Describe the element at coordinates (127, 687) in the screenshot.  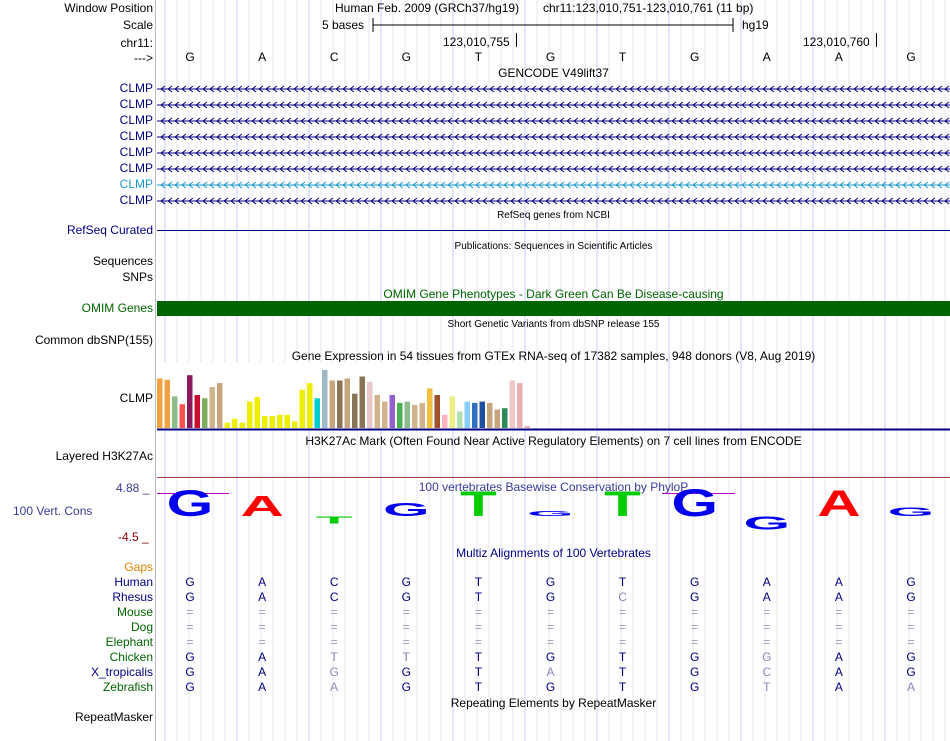
I see `species-label: Zebrafish` at that location.